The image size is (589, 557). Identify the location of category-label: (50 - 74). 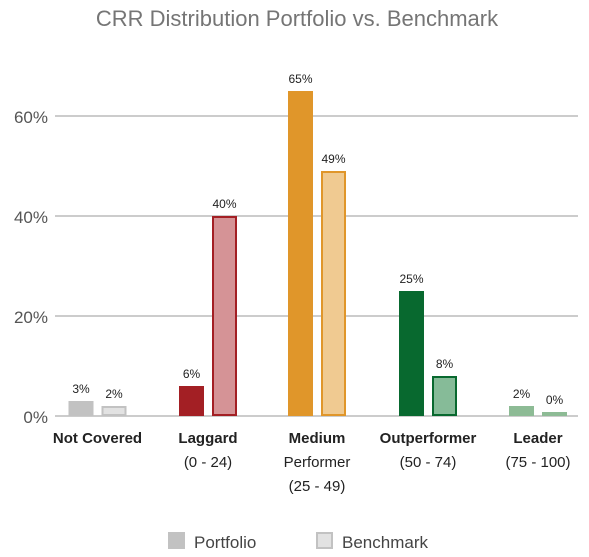
(428, 462).